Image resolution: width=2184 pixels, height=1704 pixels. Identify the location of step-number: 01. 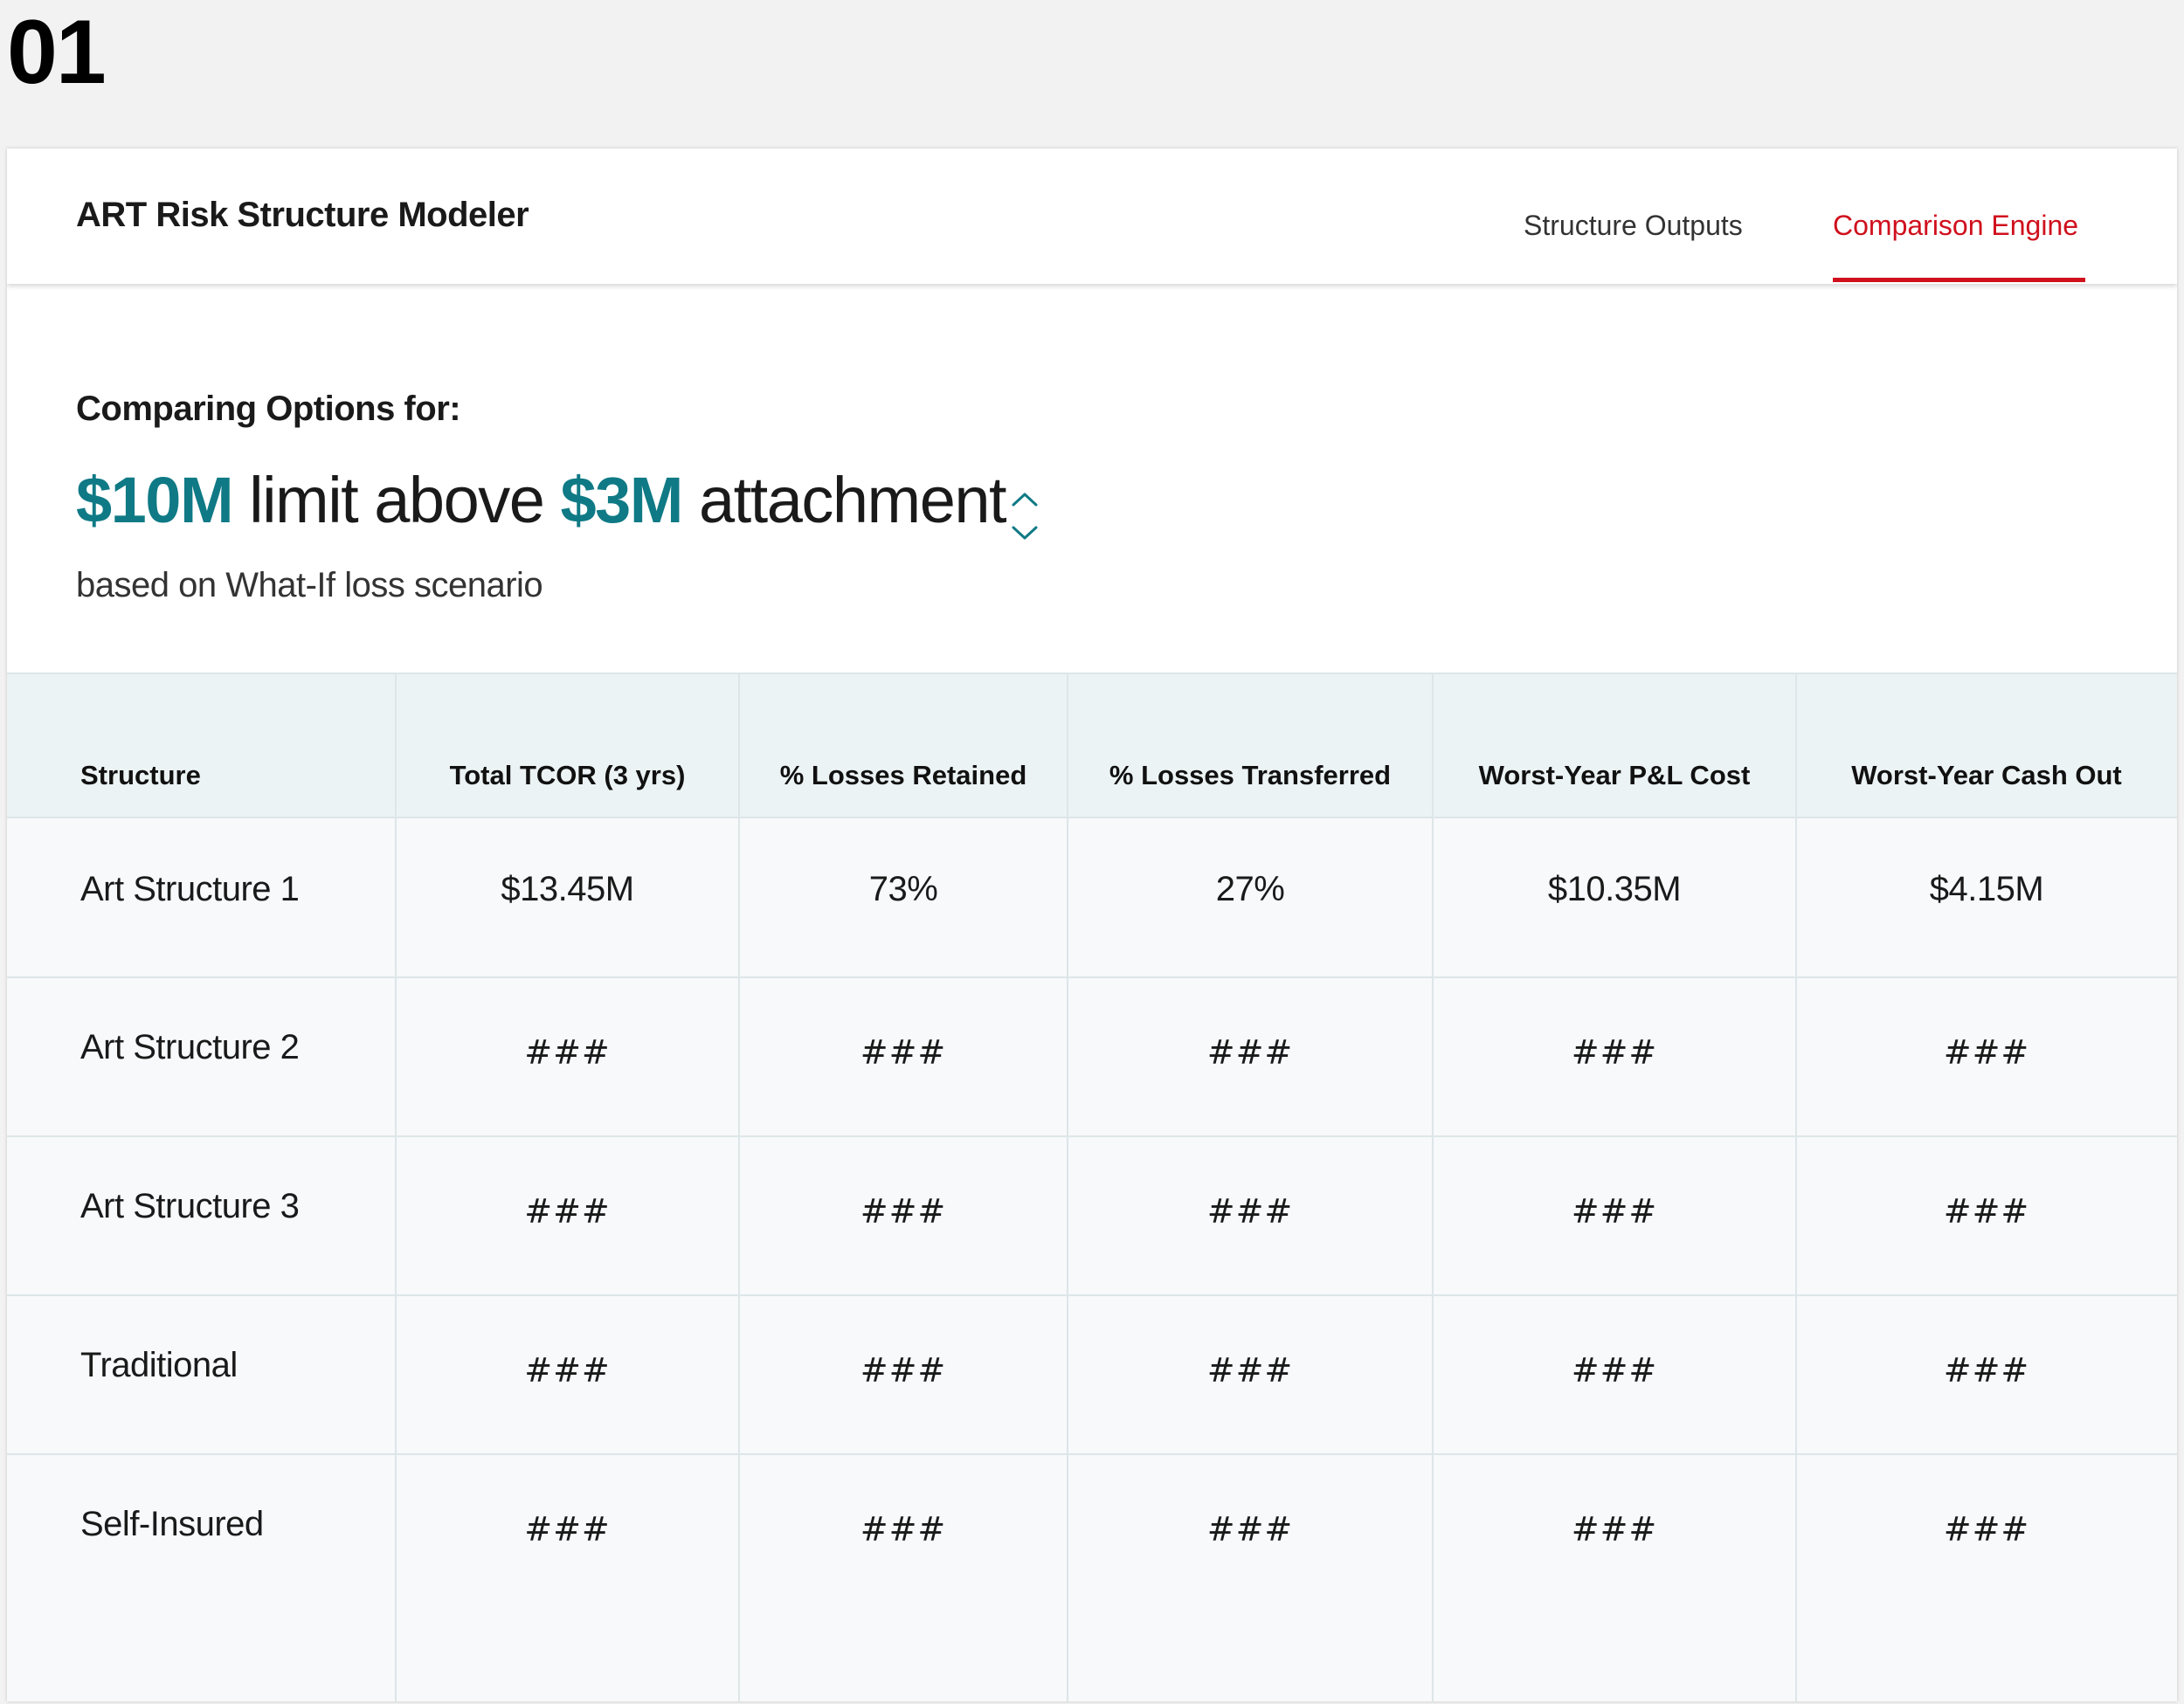
(57, 52).